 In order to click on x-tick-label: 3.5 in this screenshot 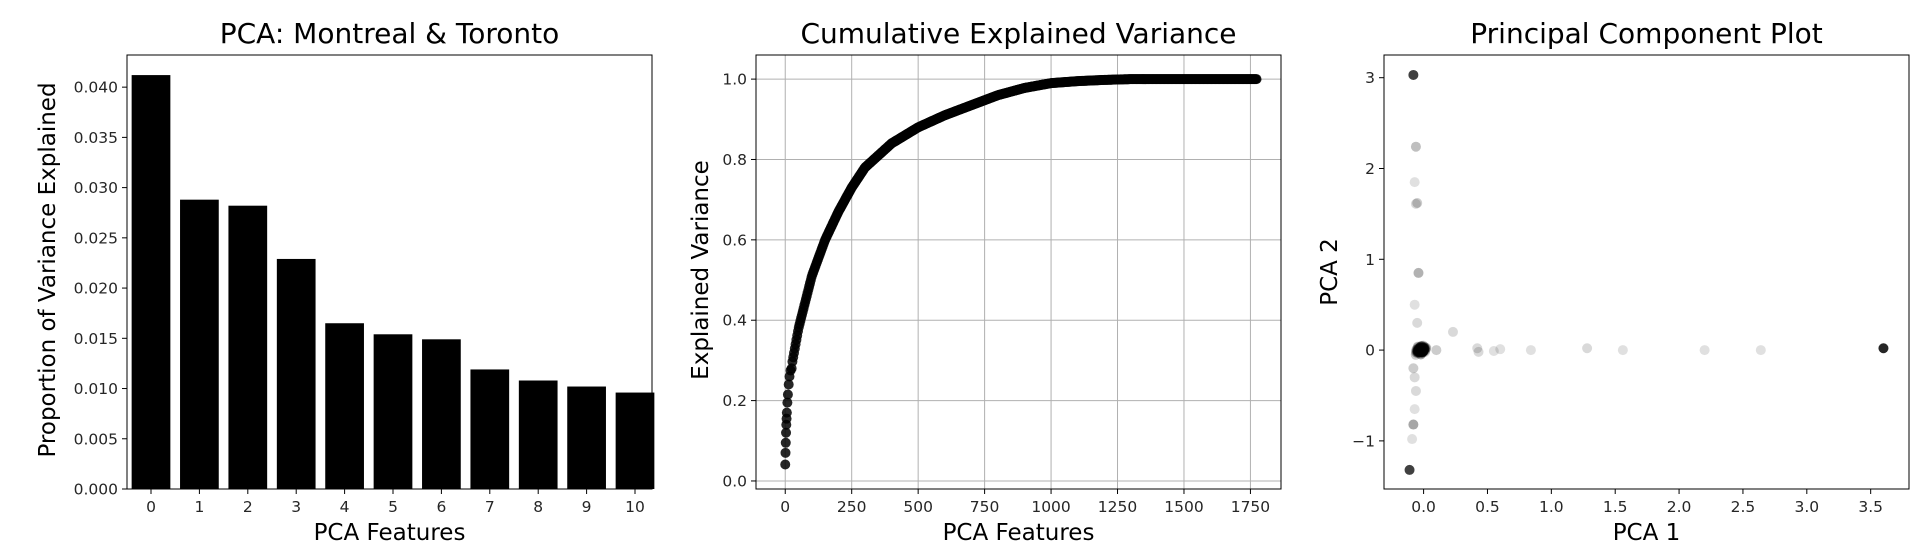, I will do `click(1870, 507)`.